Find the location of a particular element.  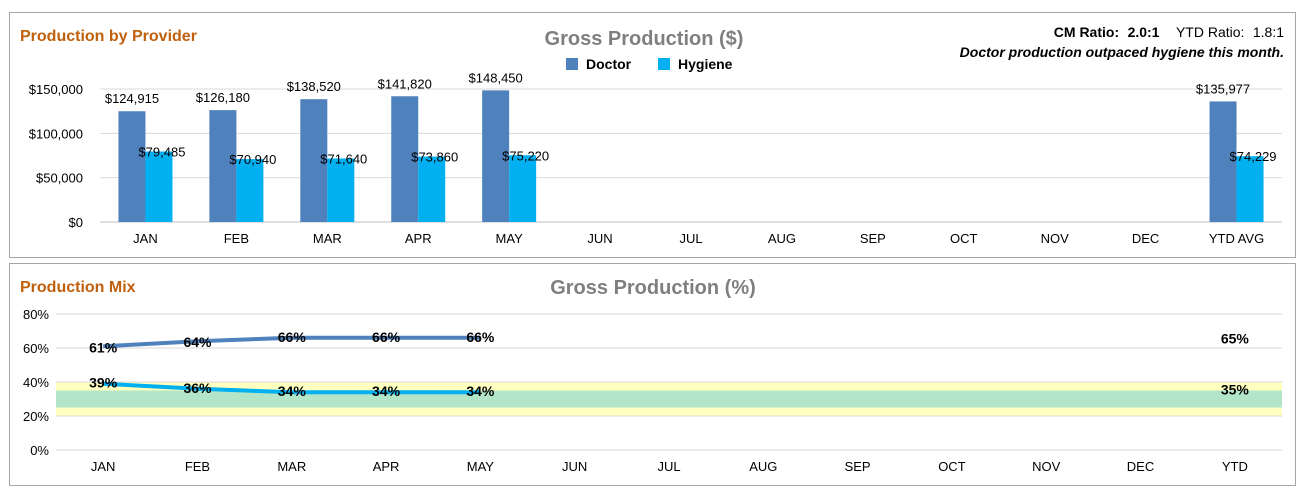

hygiene-value-label: $73,860 is located at coordinates (434, 157).